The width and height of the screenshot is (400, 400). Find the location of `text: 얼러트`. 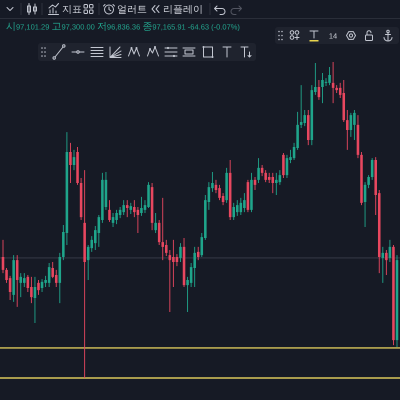

text: 얼러트 is located at coordinates (132, 10).